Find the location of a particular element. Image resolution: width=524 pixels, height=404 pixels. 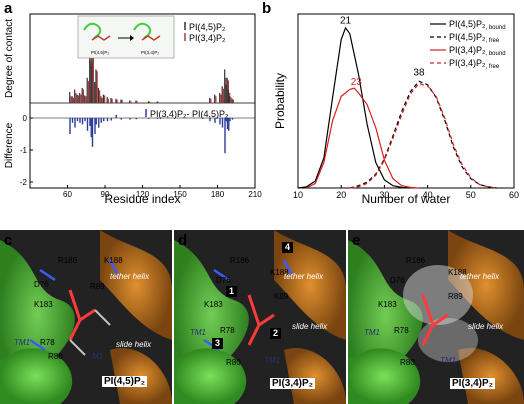

xlabel-b: Number of water is located at coordinates (406, 199).